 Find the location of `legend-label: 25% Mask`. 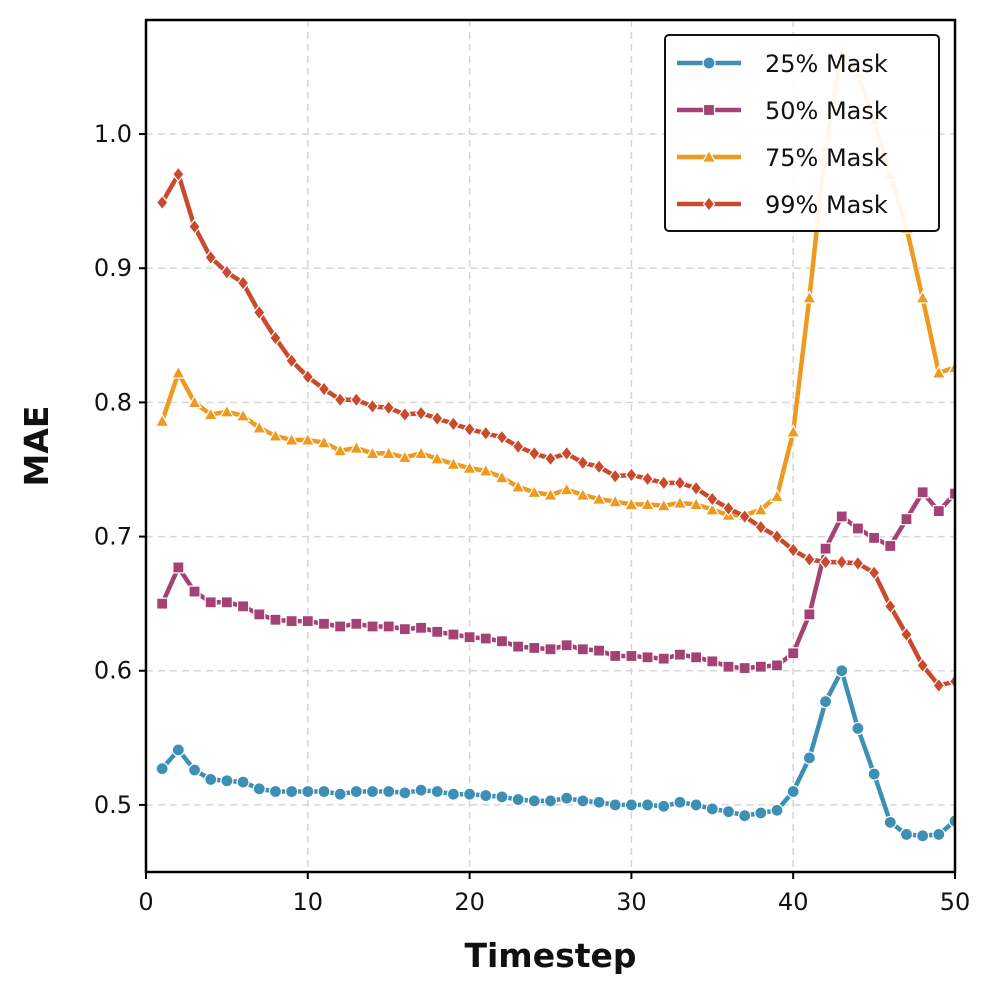

legend-label: 25% Mask is located at coordinates (826, 64).